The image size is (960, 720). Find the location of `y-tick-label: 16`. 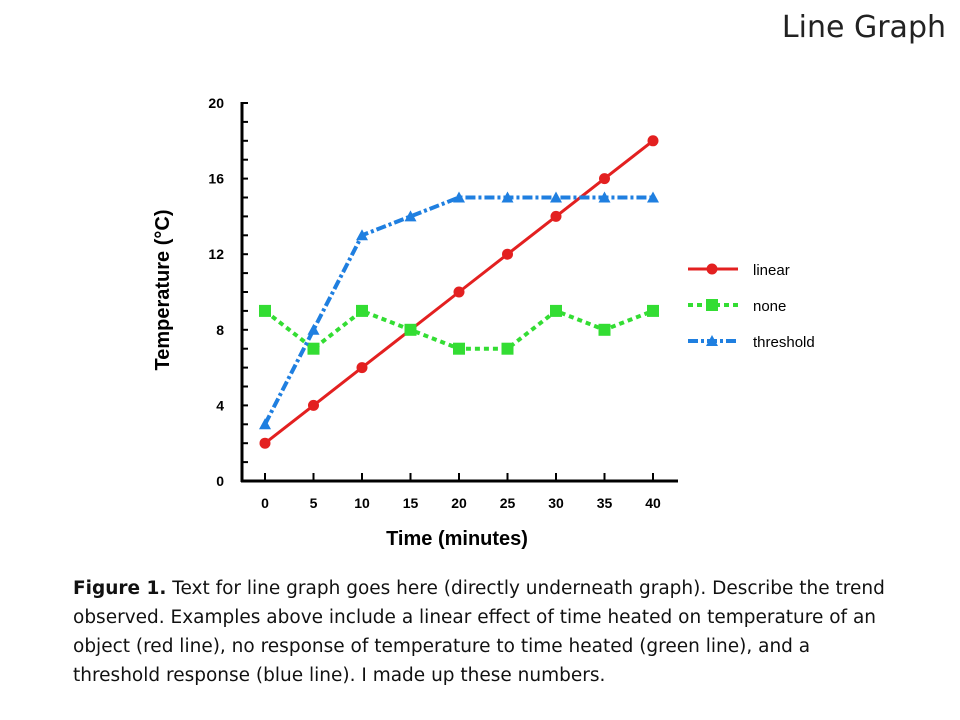

y-tick-label: 16 is located at coordinates (216, 179).